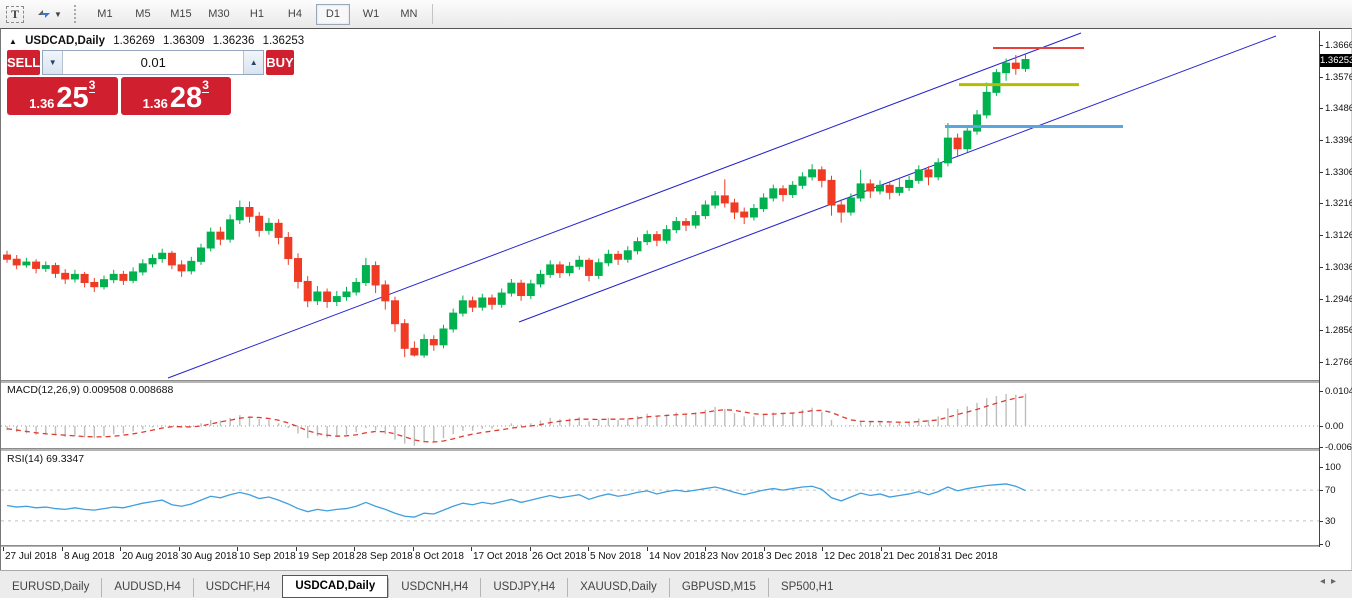  I want to click on timeframe-button-h1: H1, so click(256, 14).